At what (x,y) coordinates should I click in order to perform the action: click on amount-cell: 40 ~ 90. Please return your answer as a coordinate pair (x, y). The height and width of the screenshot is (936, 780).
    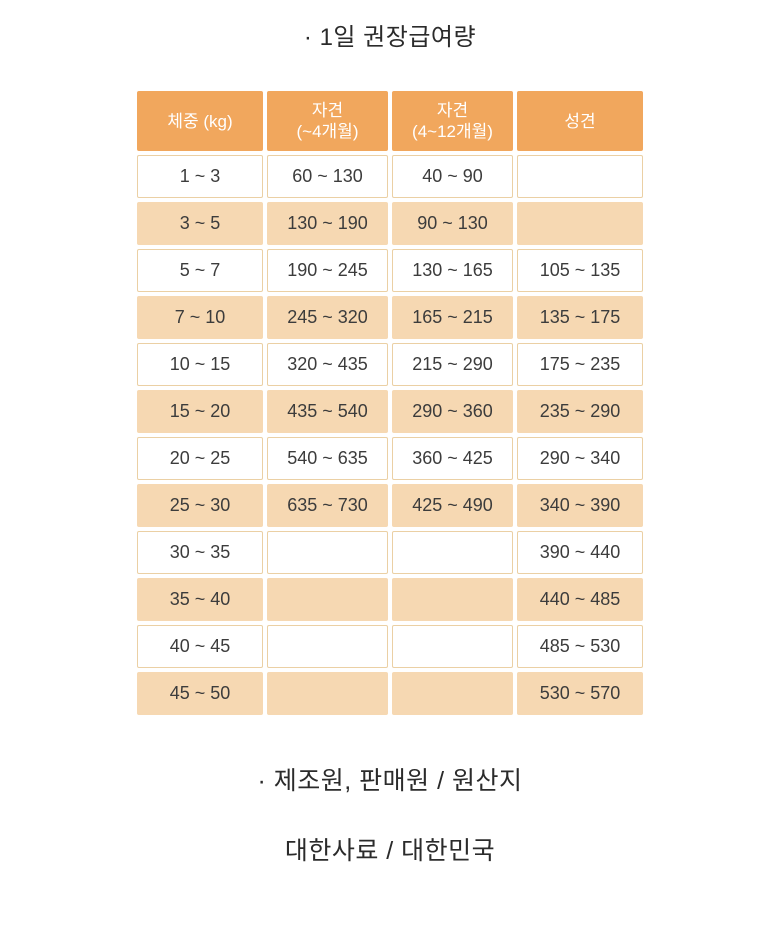
    Looking at the image, I should click on (452, 176).